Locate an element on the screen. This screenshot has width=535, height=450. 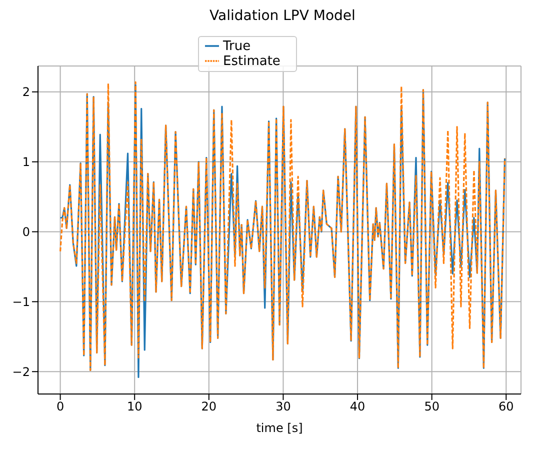
legend-label: True is located at coordinates (237, 46).